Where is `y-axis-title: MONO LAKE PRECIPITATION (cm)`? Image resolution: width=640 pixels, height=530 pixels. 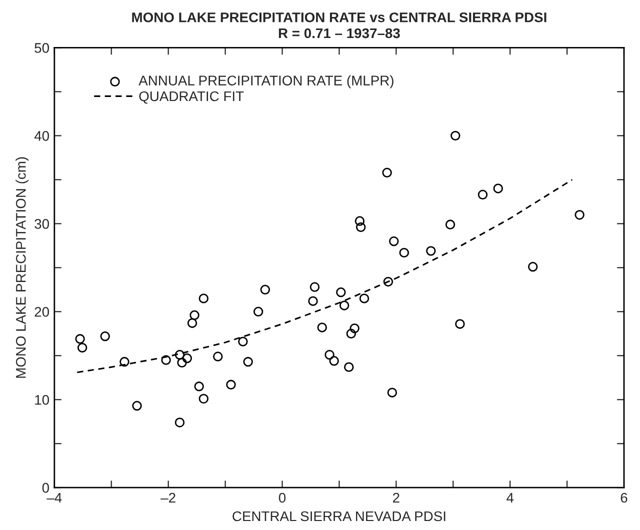 y-axis-title: MONO LAKE PRECIPITATION (cm) is located at coordinates (22, 267).